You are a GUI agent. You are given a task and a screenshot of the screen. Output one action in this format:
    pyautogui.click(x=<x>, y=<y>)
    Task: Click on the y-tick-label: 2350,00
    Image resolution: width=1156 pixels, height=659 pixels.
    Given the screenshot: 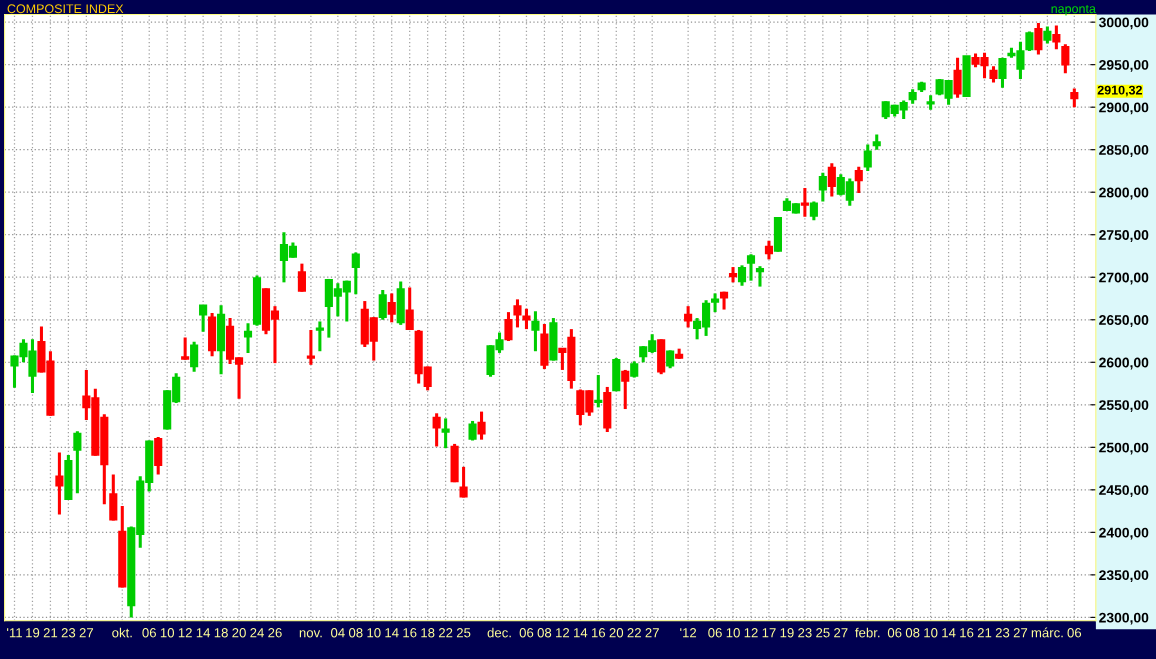 What is the action you would take?
    pyautogui.click(x=1124, y=576)
    